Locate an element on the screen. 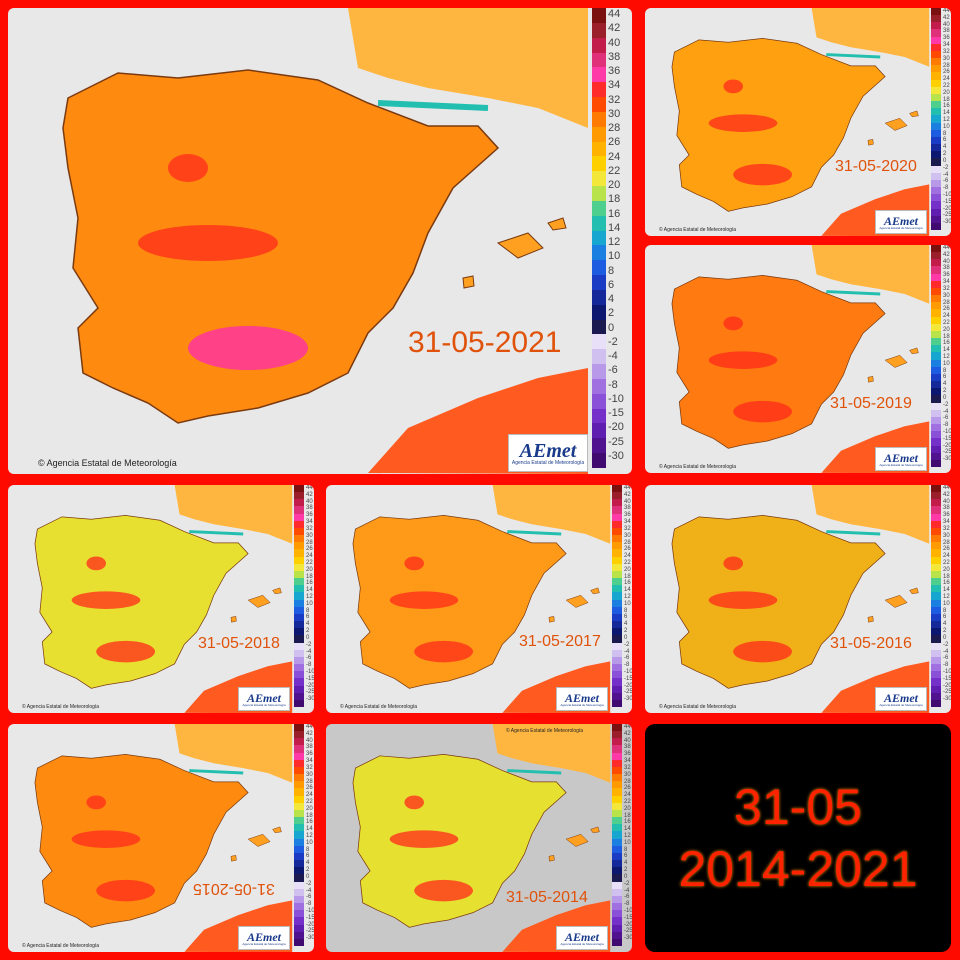 Image resolution: width=960 pixels, height=960 pixels. iberia-landmass is located at coordinates (459, 841).